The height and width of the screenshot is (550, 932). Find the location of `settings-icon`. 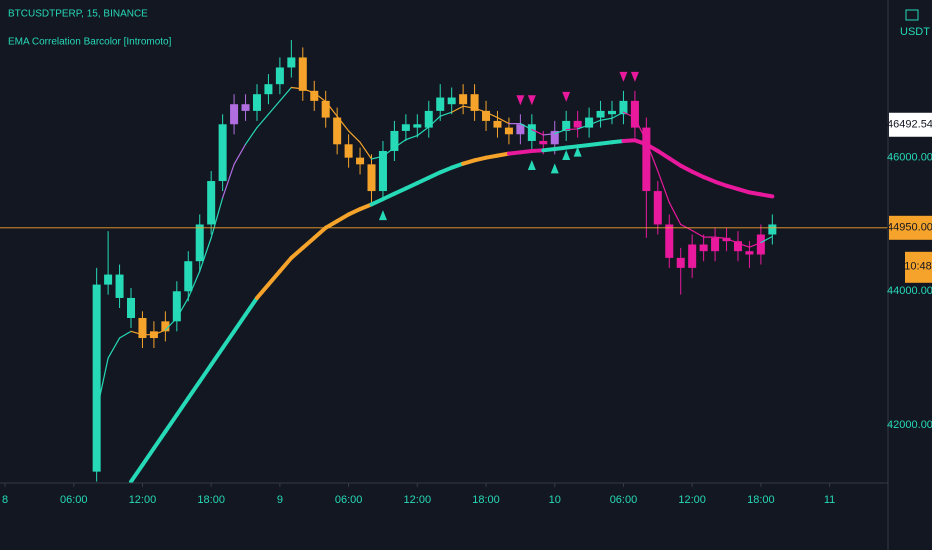

settings-icon is located at coordinates (912, 15).